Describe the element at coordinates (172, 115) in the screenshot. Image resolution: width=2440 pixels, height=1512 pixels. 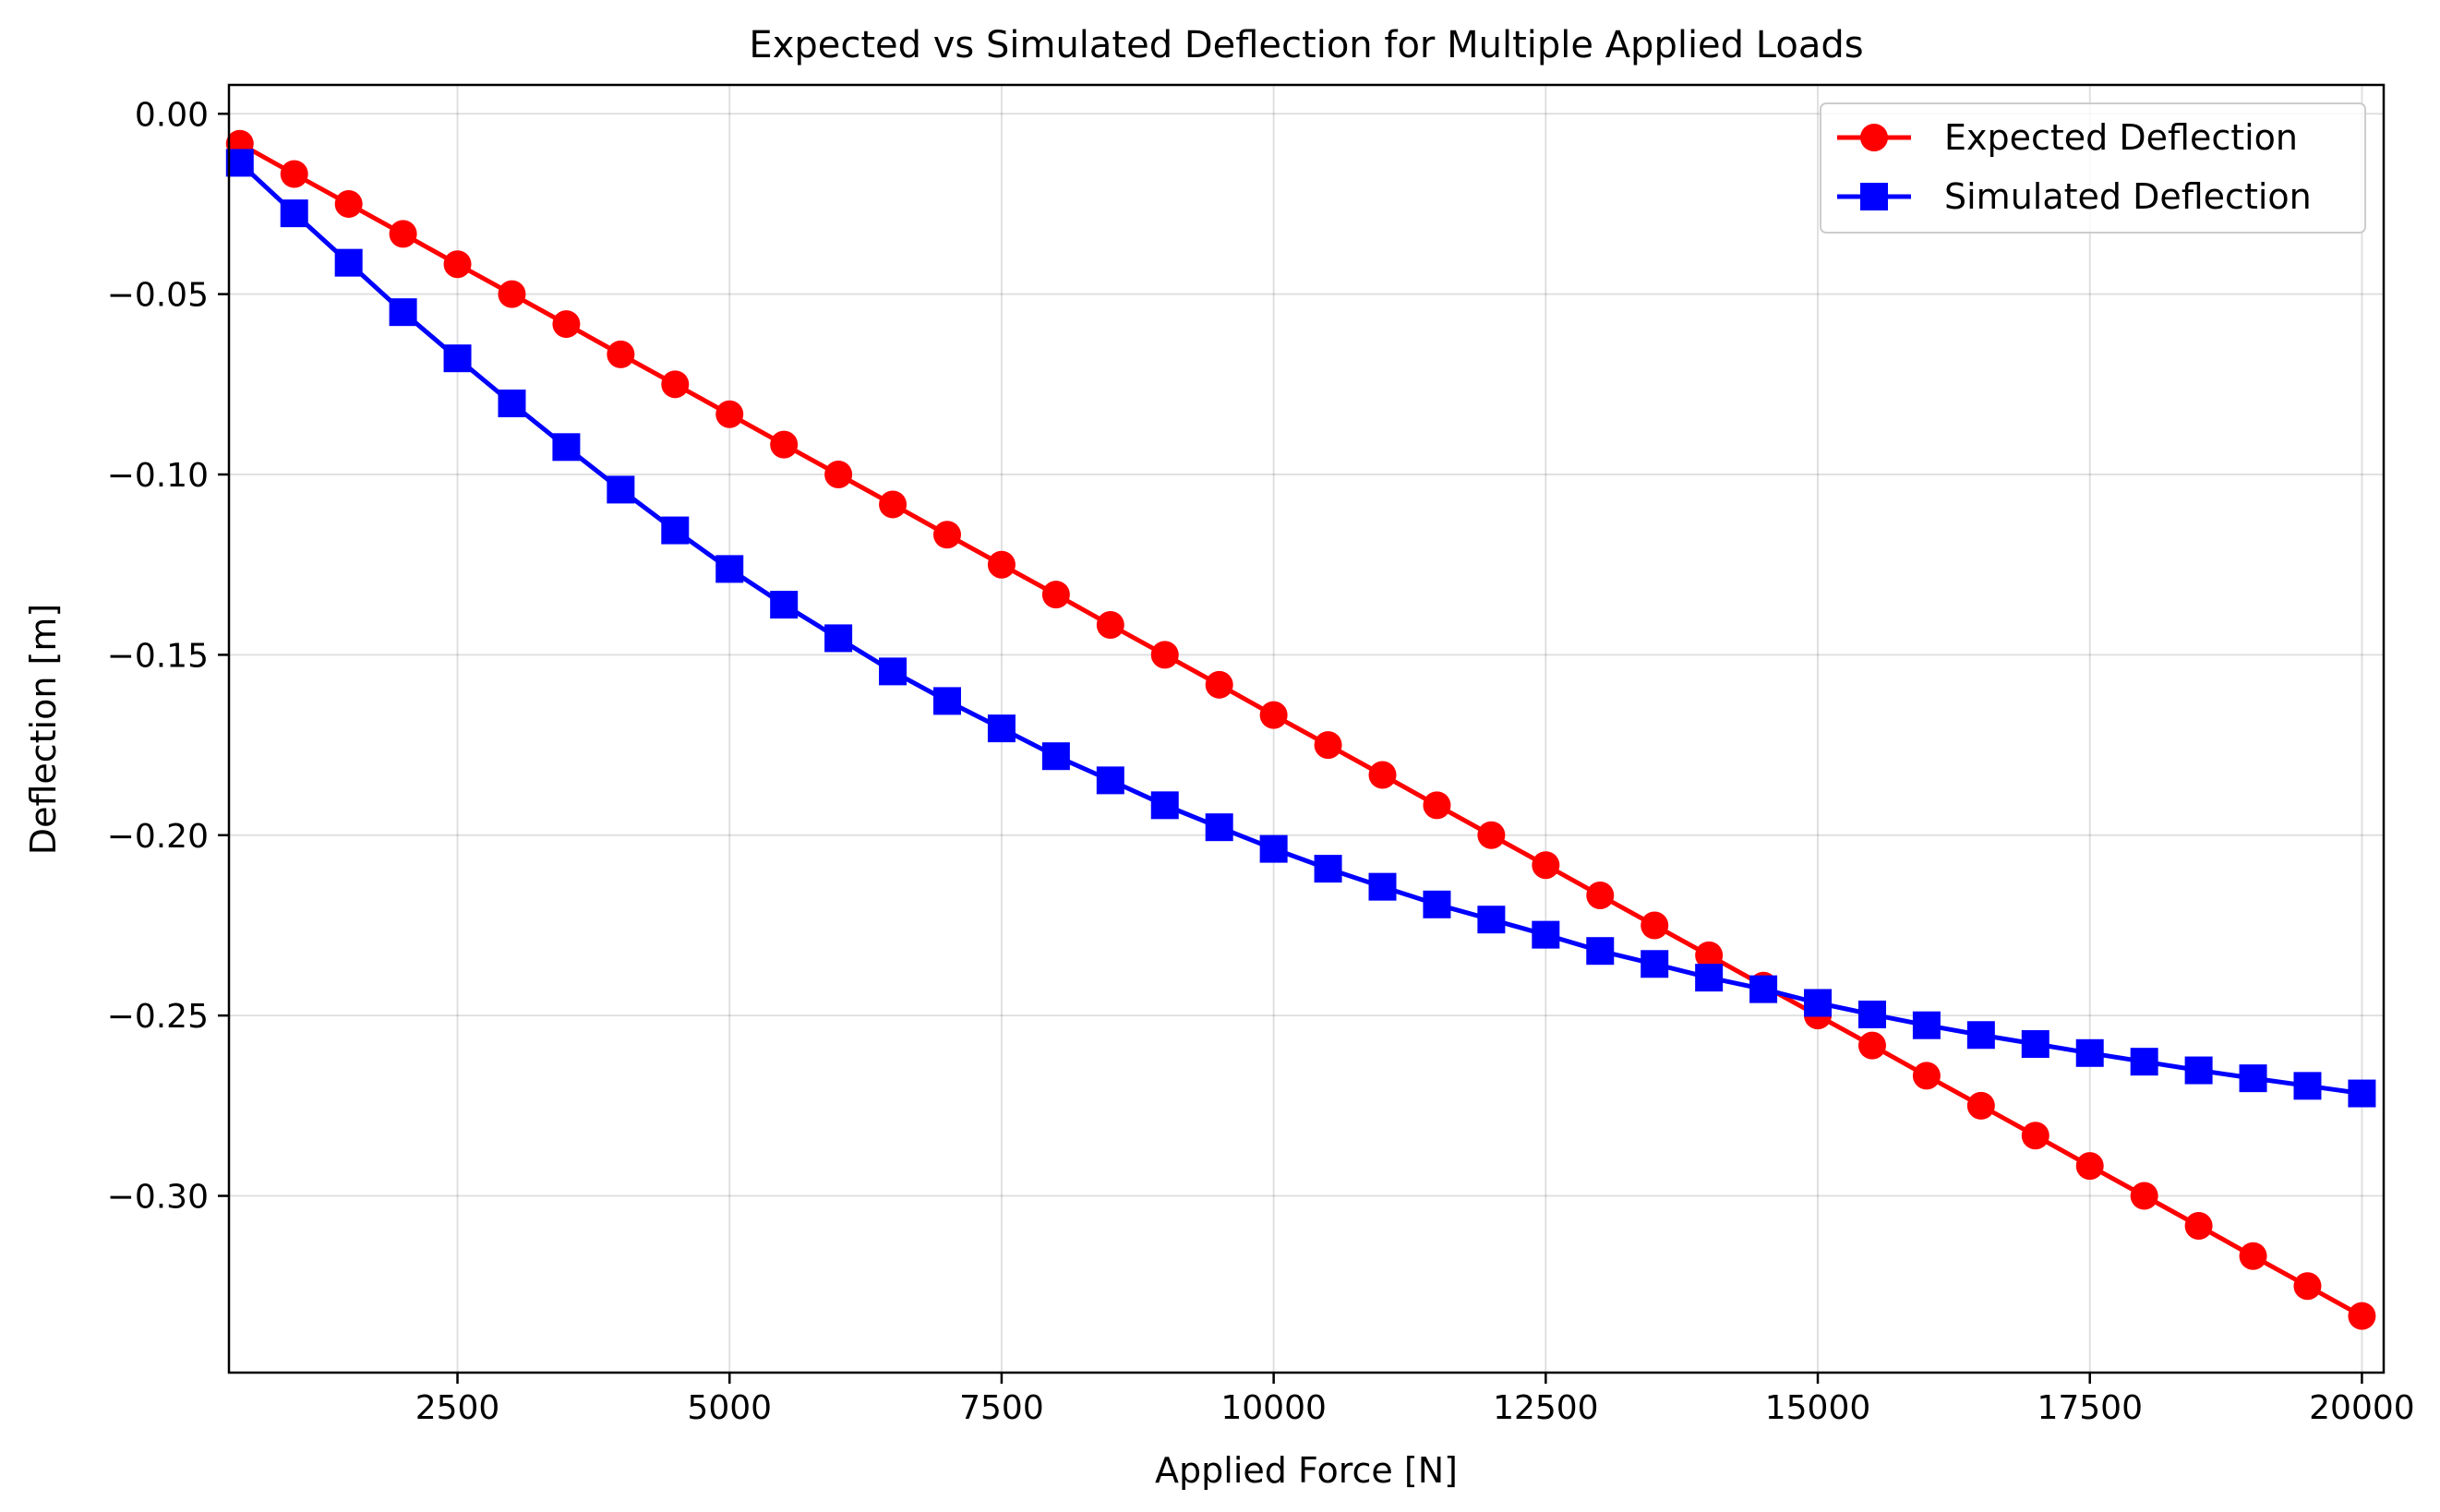
I see `y-tick-label: 0.00` at that location.